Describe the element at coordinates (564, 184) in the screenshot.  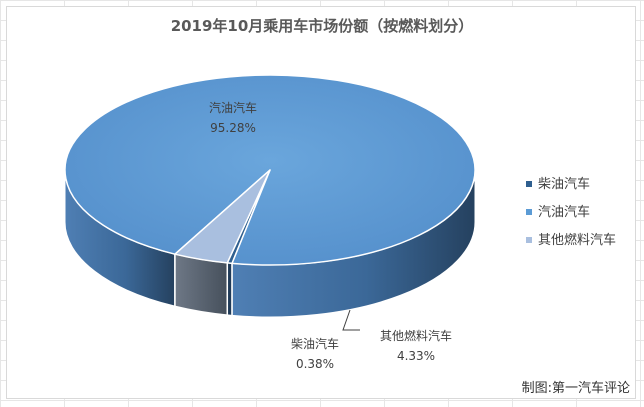
I see `legend-label-0: 柴油汽车` at that location.